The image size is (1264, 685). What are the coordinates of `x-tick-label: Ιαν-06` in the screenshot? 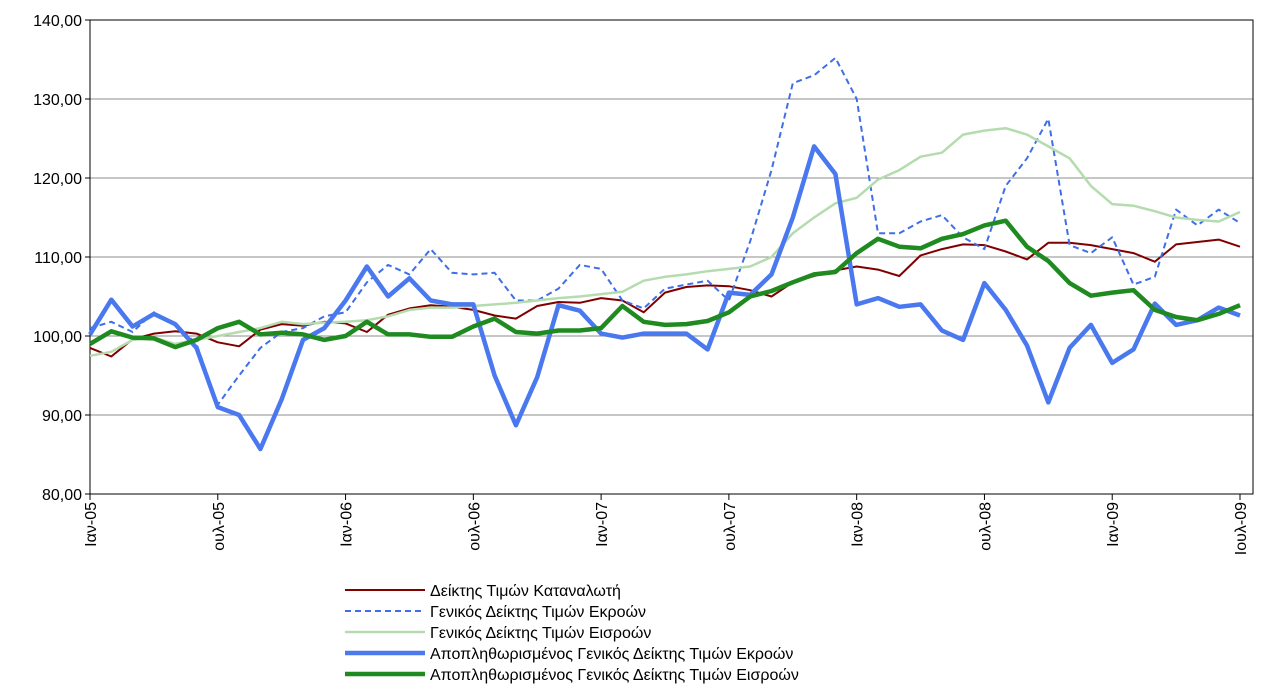 It's located at (347, 524).